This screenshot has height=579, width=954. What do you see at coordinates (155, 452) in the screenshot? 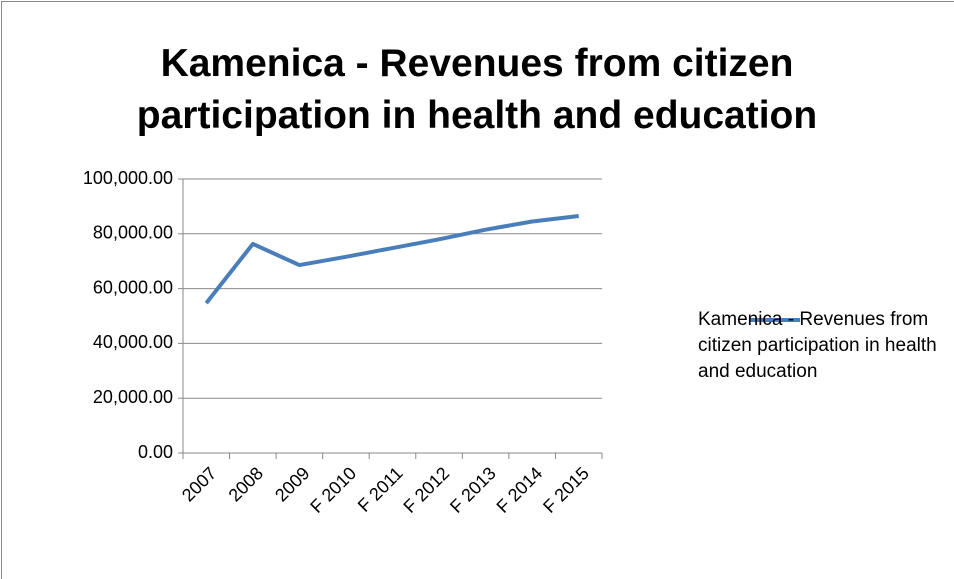
I see `y-tick-label: 0.00` at bounding box center [155, 452].